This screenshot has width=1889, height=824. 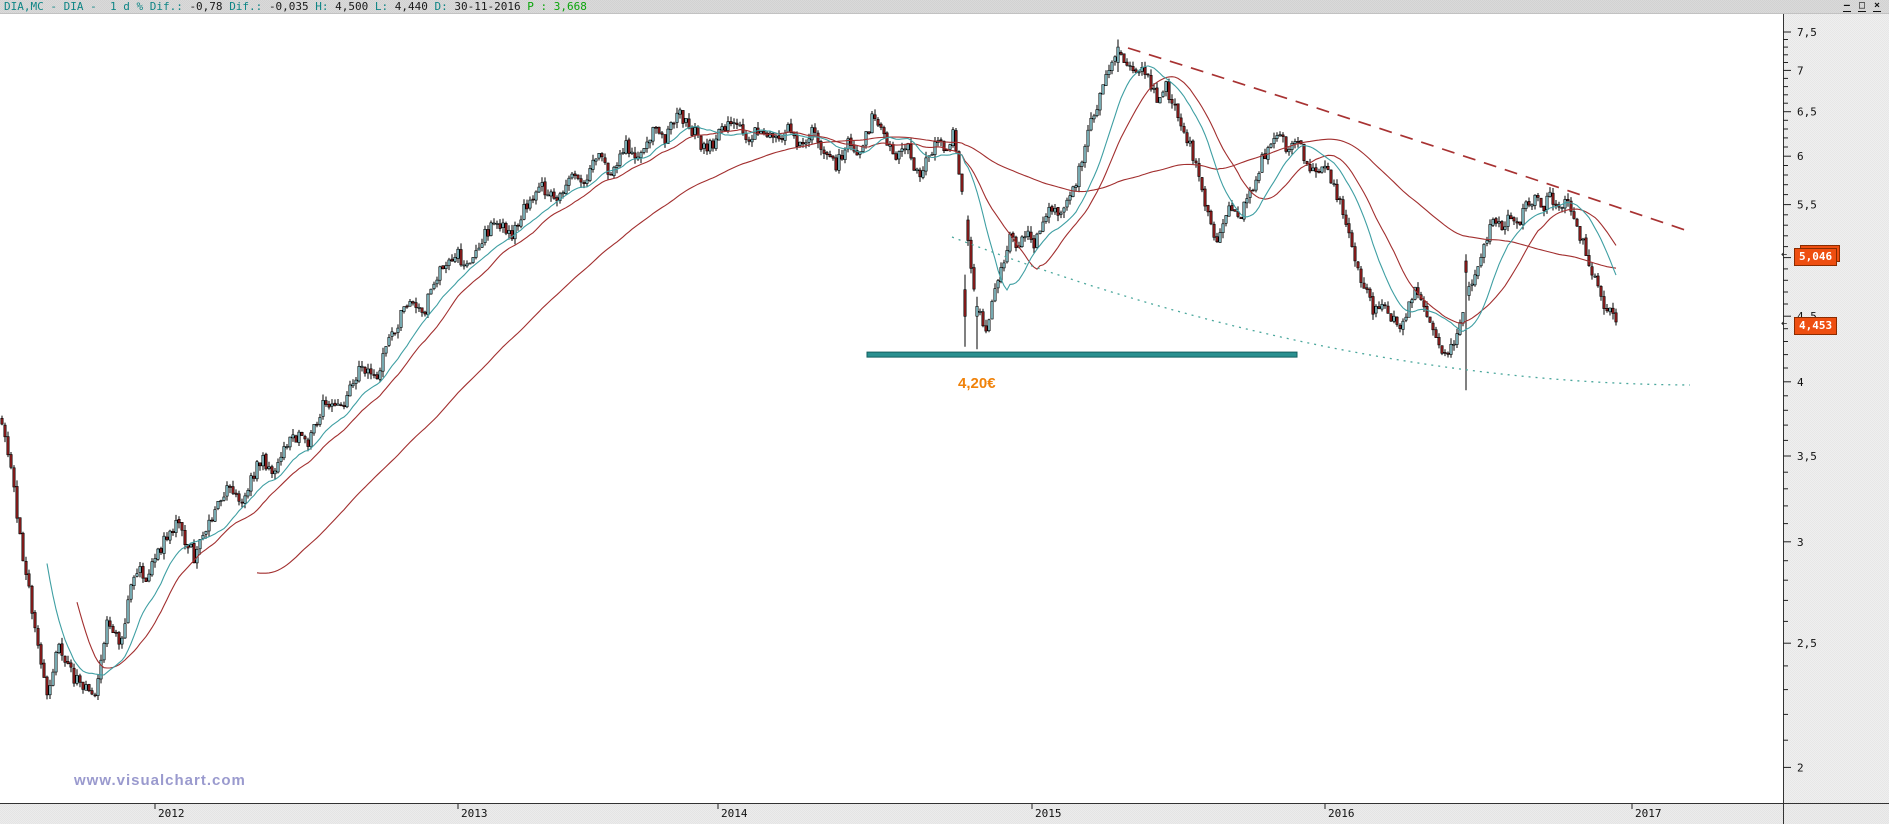 I want to click on year-label: 2017, so click(x=1648, y=813).